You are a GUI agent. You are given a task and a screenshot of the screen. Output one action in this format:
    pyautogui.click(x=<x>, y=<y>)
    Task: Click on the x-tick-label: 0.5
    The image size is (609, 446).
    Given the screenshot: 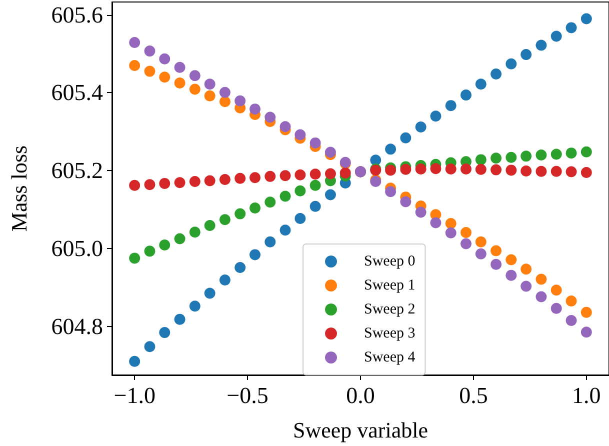 What is the action you would take?
    pyautogui.click(x=473, y=395)
    